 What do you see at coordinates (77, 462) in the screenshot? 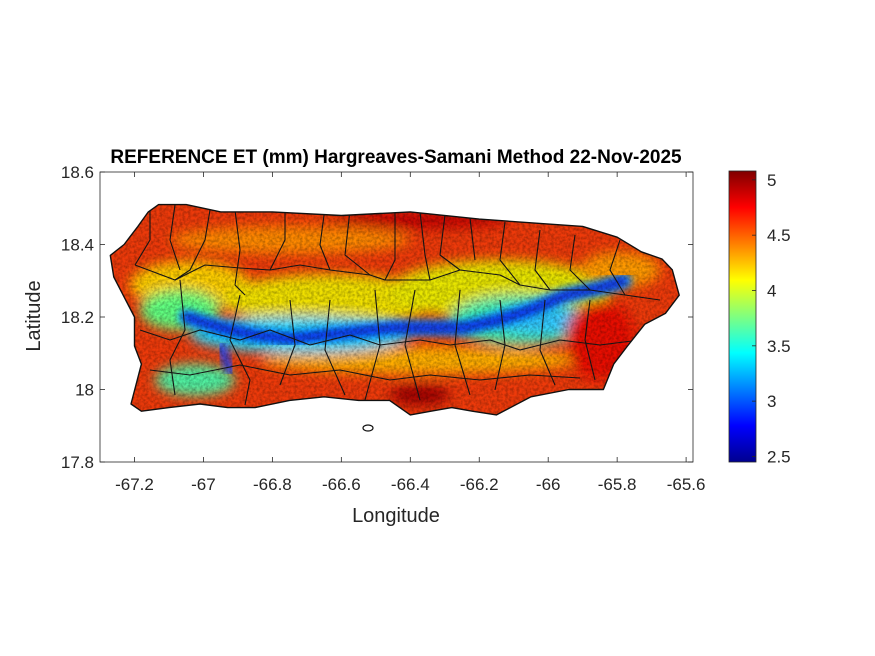
I see `y-tick-label: 17.8` at bounding box center [77, 462].